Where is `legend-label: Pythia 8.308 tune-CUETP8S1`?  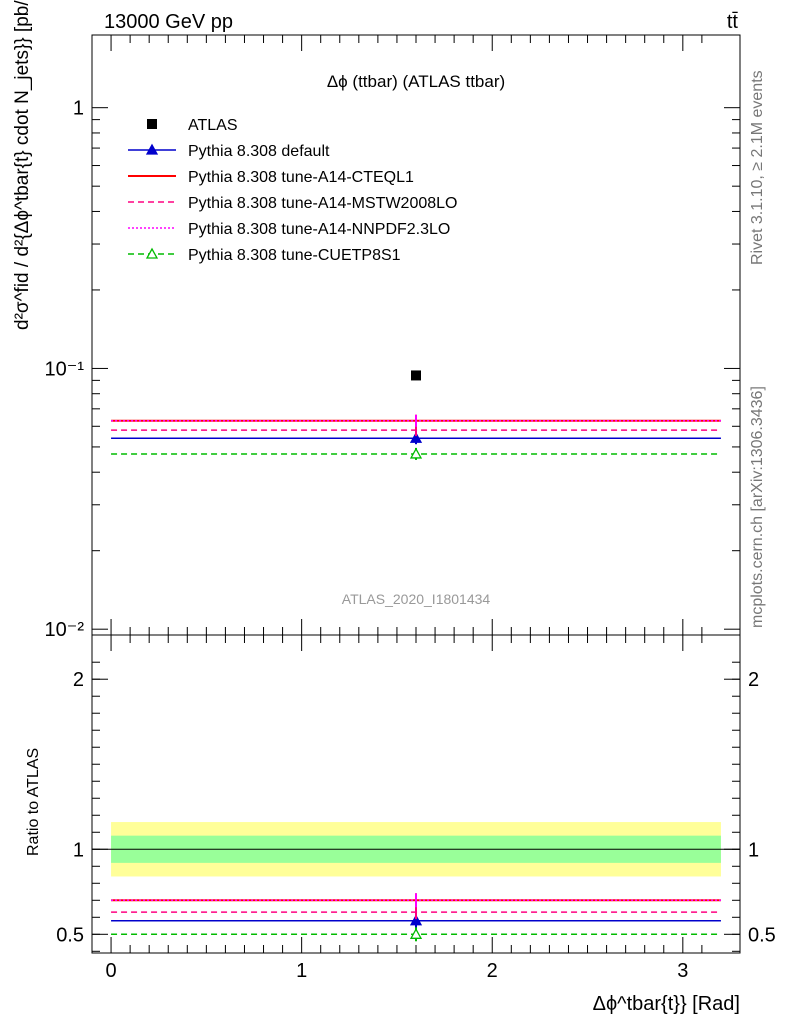 legend-label: Pythia 8.308 tune-CUETP8S1 is located at coordinates (294, 255).